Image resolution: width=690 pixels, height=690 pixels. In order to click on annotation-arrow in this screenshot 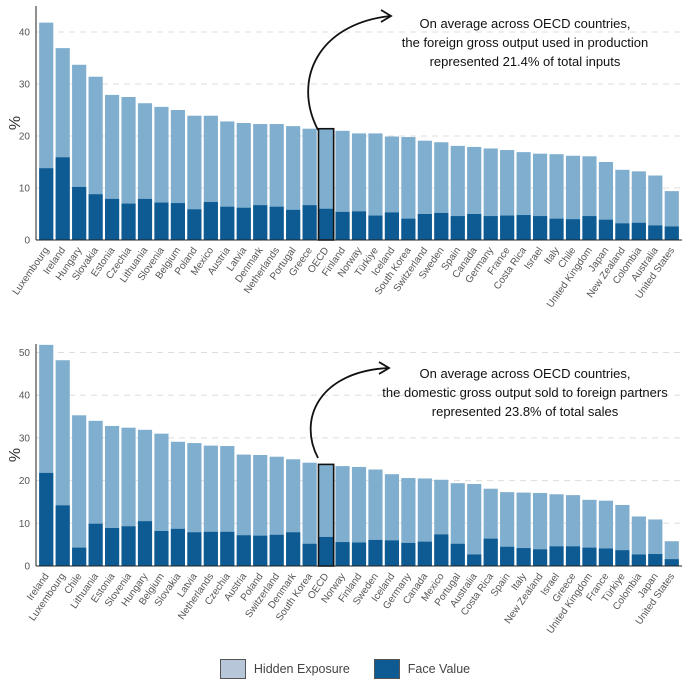, I will do `click(349, 413)`.